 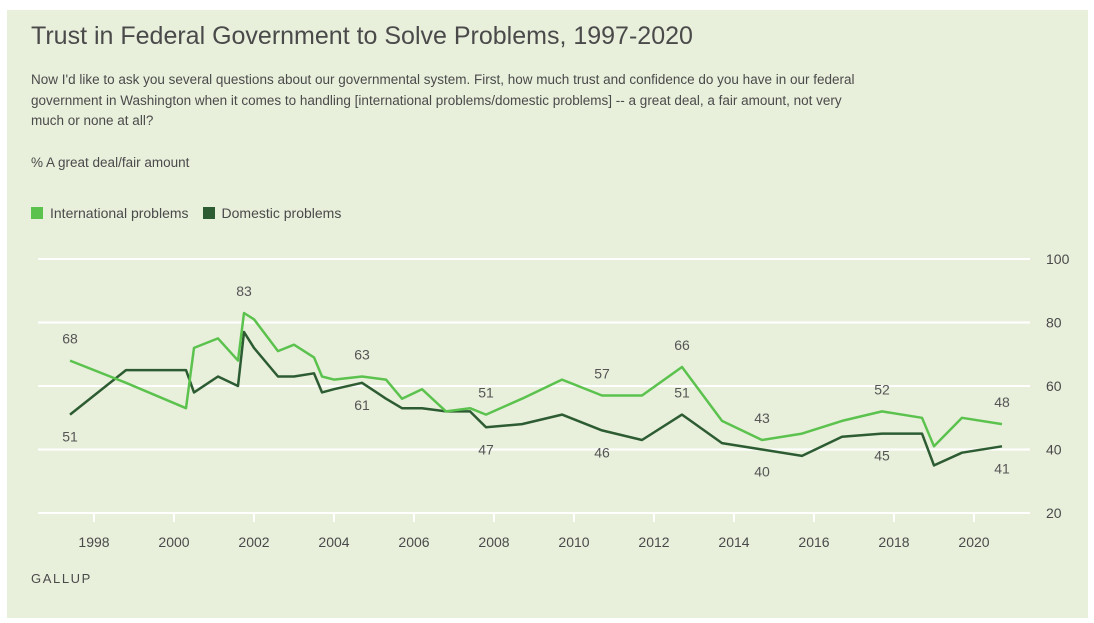 What do you see at coordinates (193, 213) in the screenshot?
I see `legend: International problems Domestic problems` at bounding box center [193, 213].